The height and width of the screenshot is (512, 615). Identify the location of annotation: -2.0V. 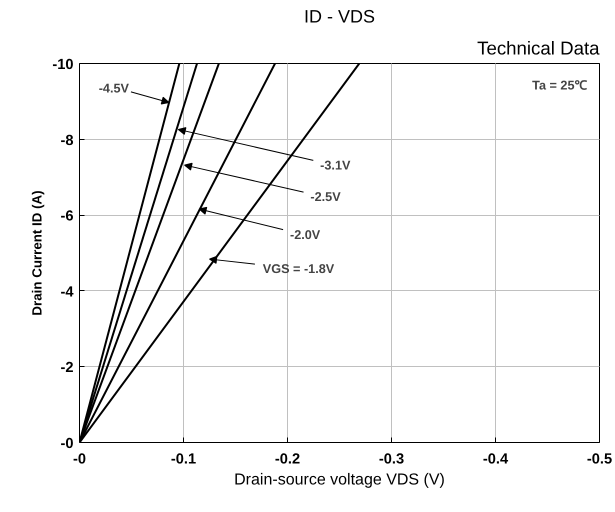
(305, 235).